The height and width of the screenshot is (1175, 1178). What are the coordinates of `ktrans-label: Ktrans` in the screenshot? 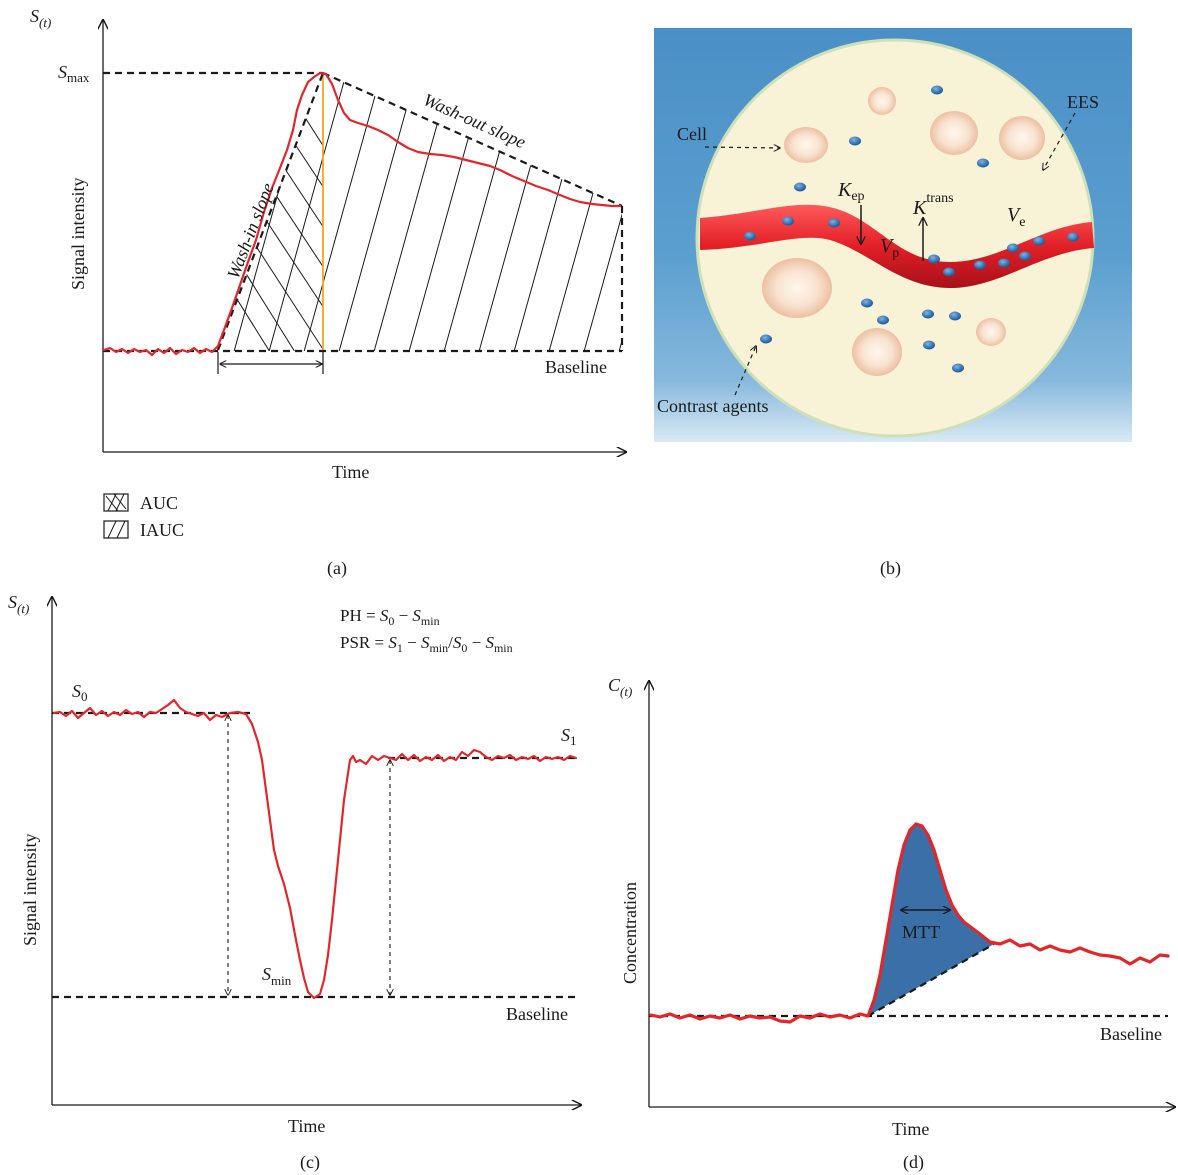 It's located at (933, 205).